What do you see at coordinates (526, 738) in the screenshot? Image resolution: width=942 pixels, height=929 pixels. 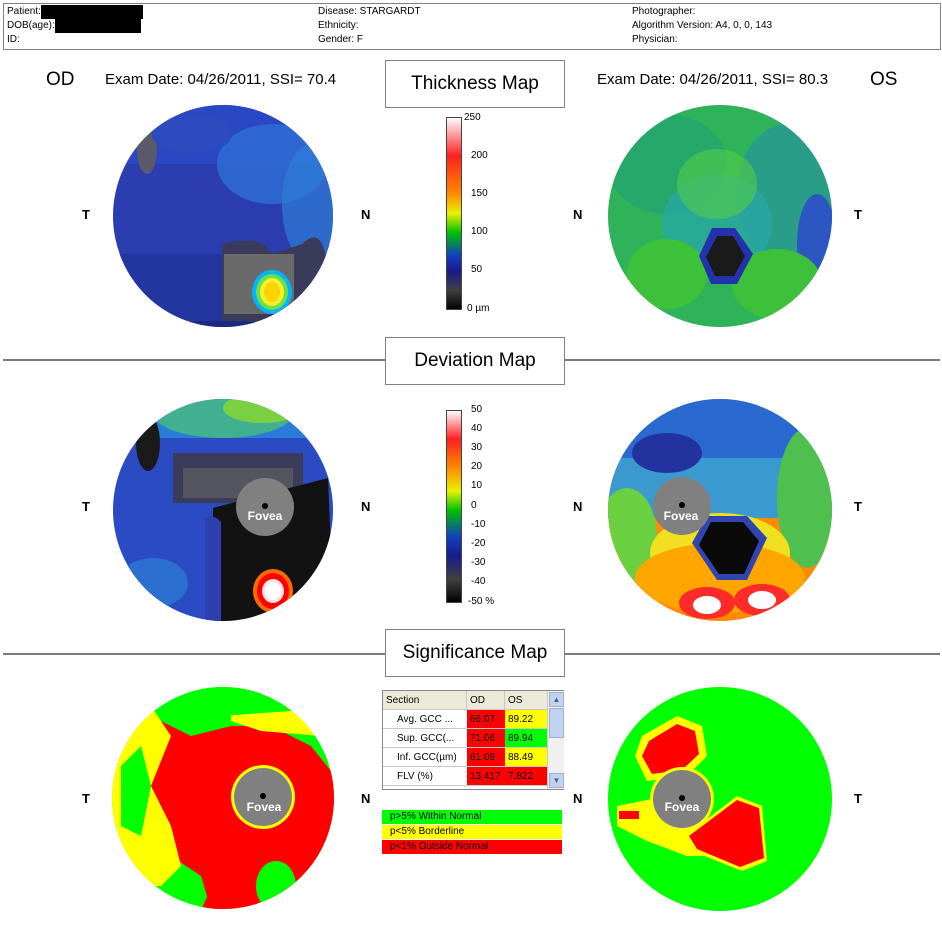 I see `os-value: 89.94` at bounding box center [526, 738].